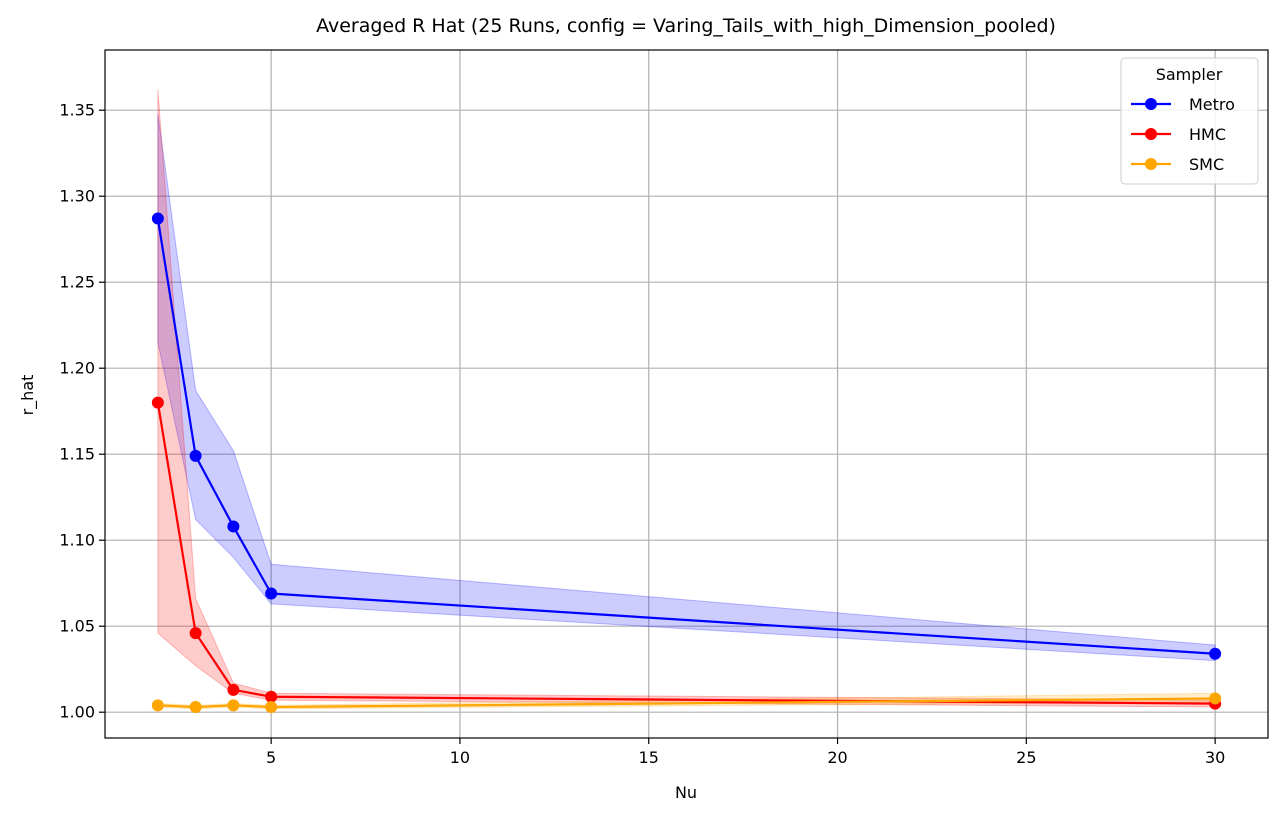  I want to click on legend: Sampler Metro HMC SMC, so click(1189, 121).